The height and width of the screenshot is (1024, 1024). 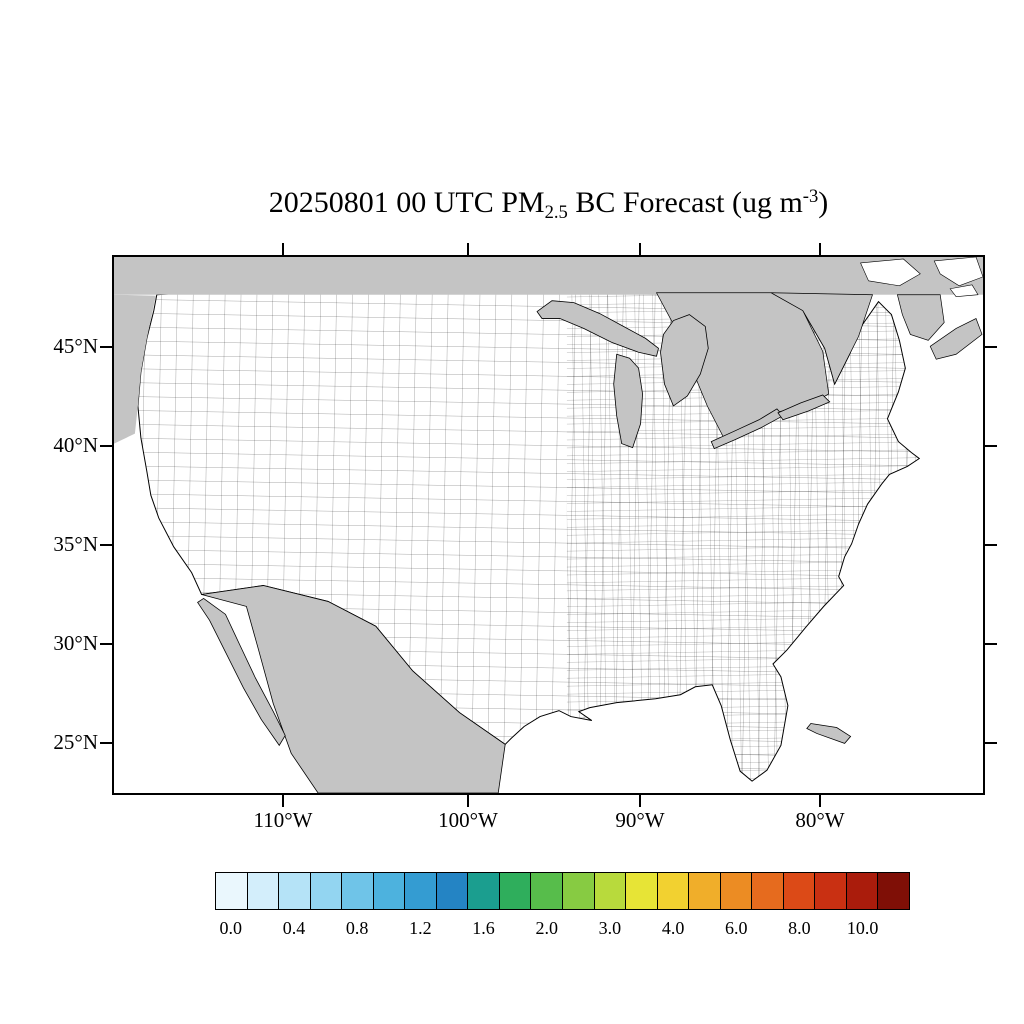 I want to click on colorbar-label: 0.8, so click(x=357, y=928).